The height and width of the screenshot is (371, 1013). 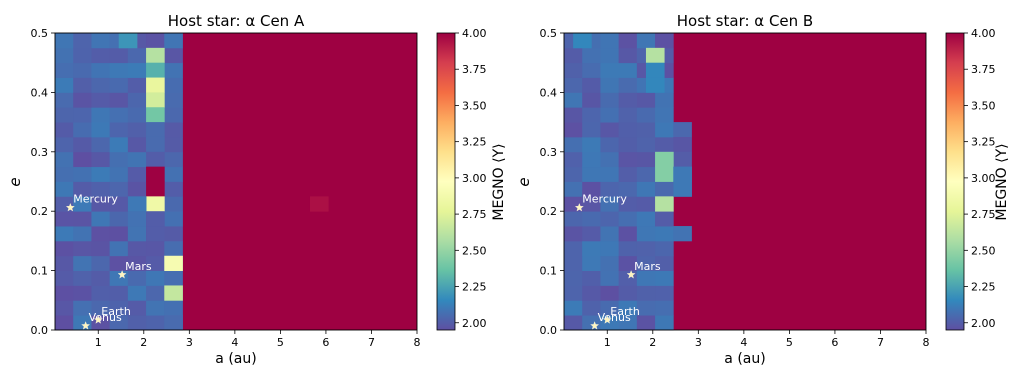 I want to click on planet-label: Mercury, so click(x=95, y=199).